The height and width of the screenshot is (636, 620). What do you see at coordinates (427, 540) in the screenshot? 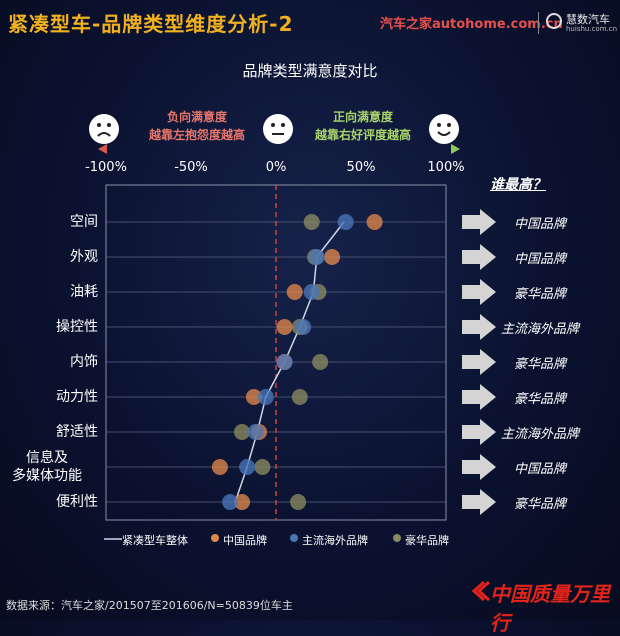
I see `legend-label-luxury: 豪华品牌` at bounding box center [427, 540].